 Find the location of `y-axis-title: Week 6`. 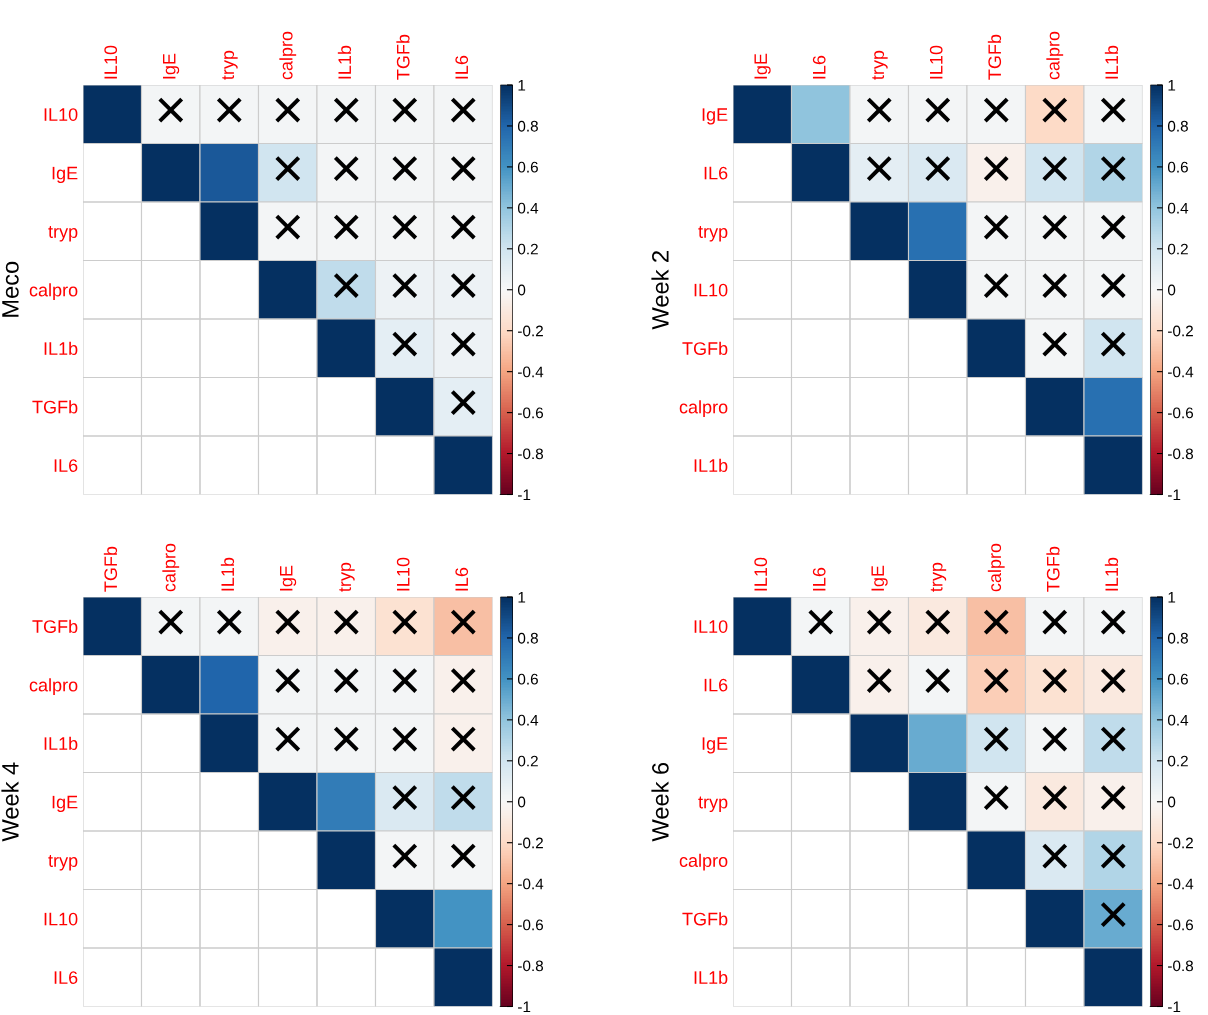

y-axis-title: Week 6 is located at coordinates (660, 802).